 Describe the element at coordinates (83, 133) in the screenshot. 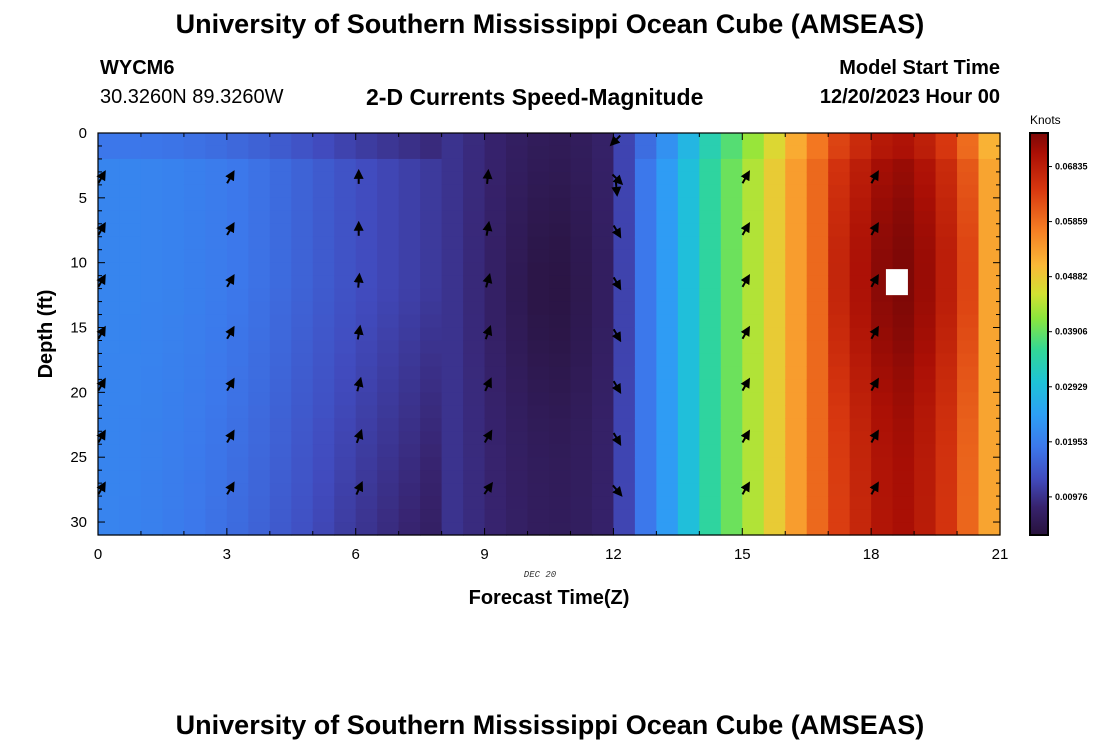

I see `y-tick-label: 0` at that location.